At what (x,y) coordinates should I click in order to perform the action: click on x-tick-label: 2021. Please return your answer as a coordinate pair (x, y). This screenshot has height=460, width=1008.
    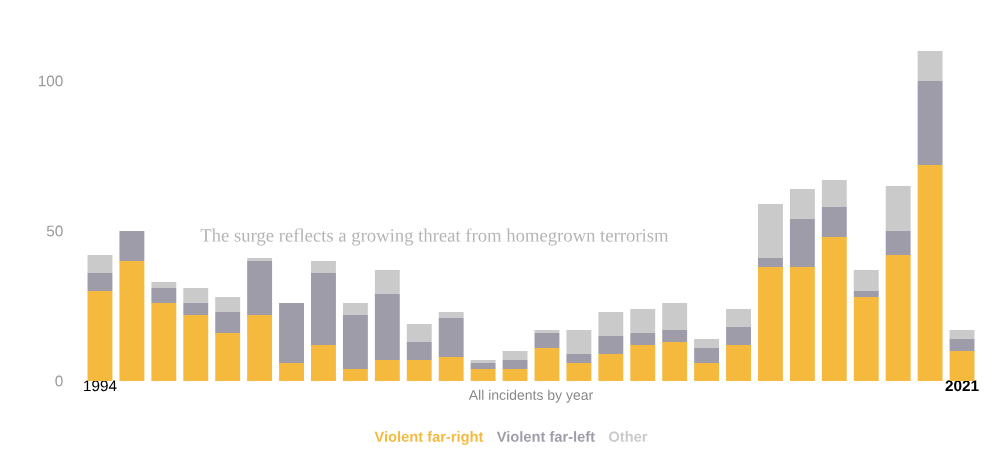
    Looking at the image, I should click on (962, 386).